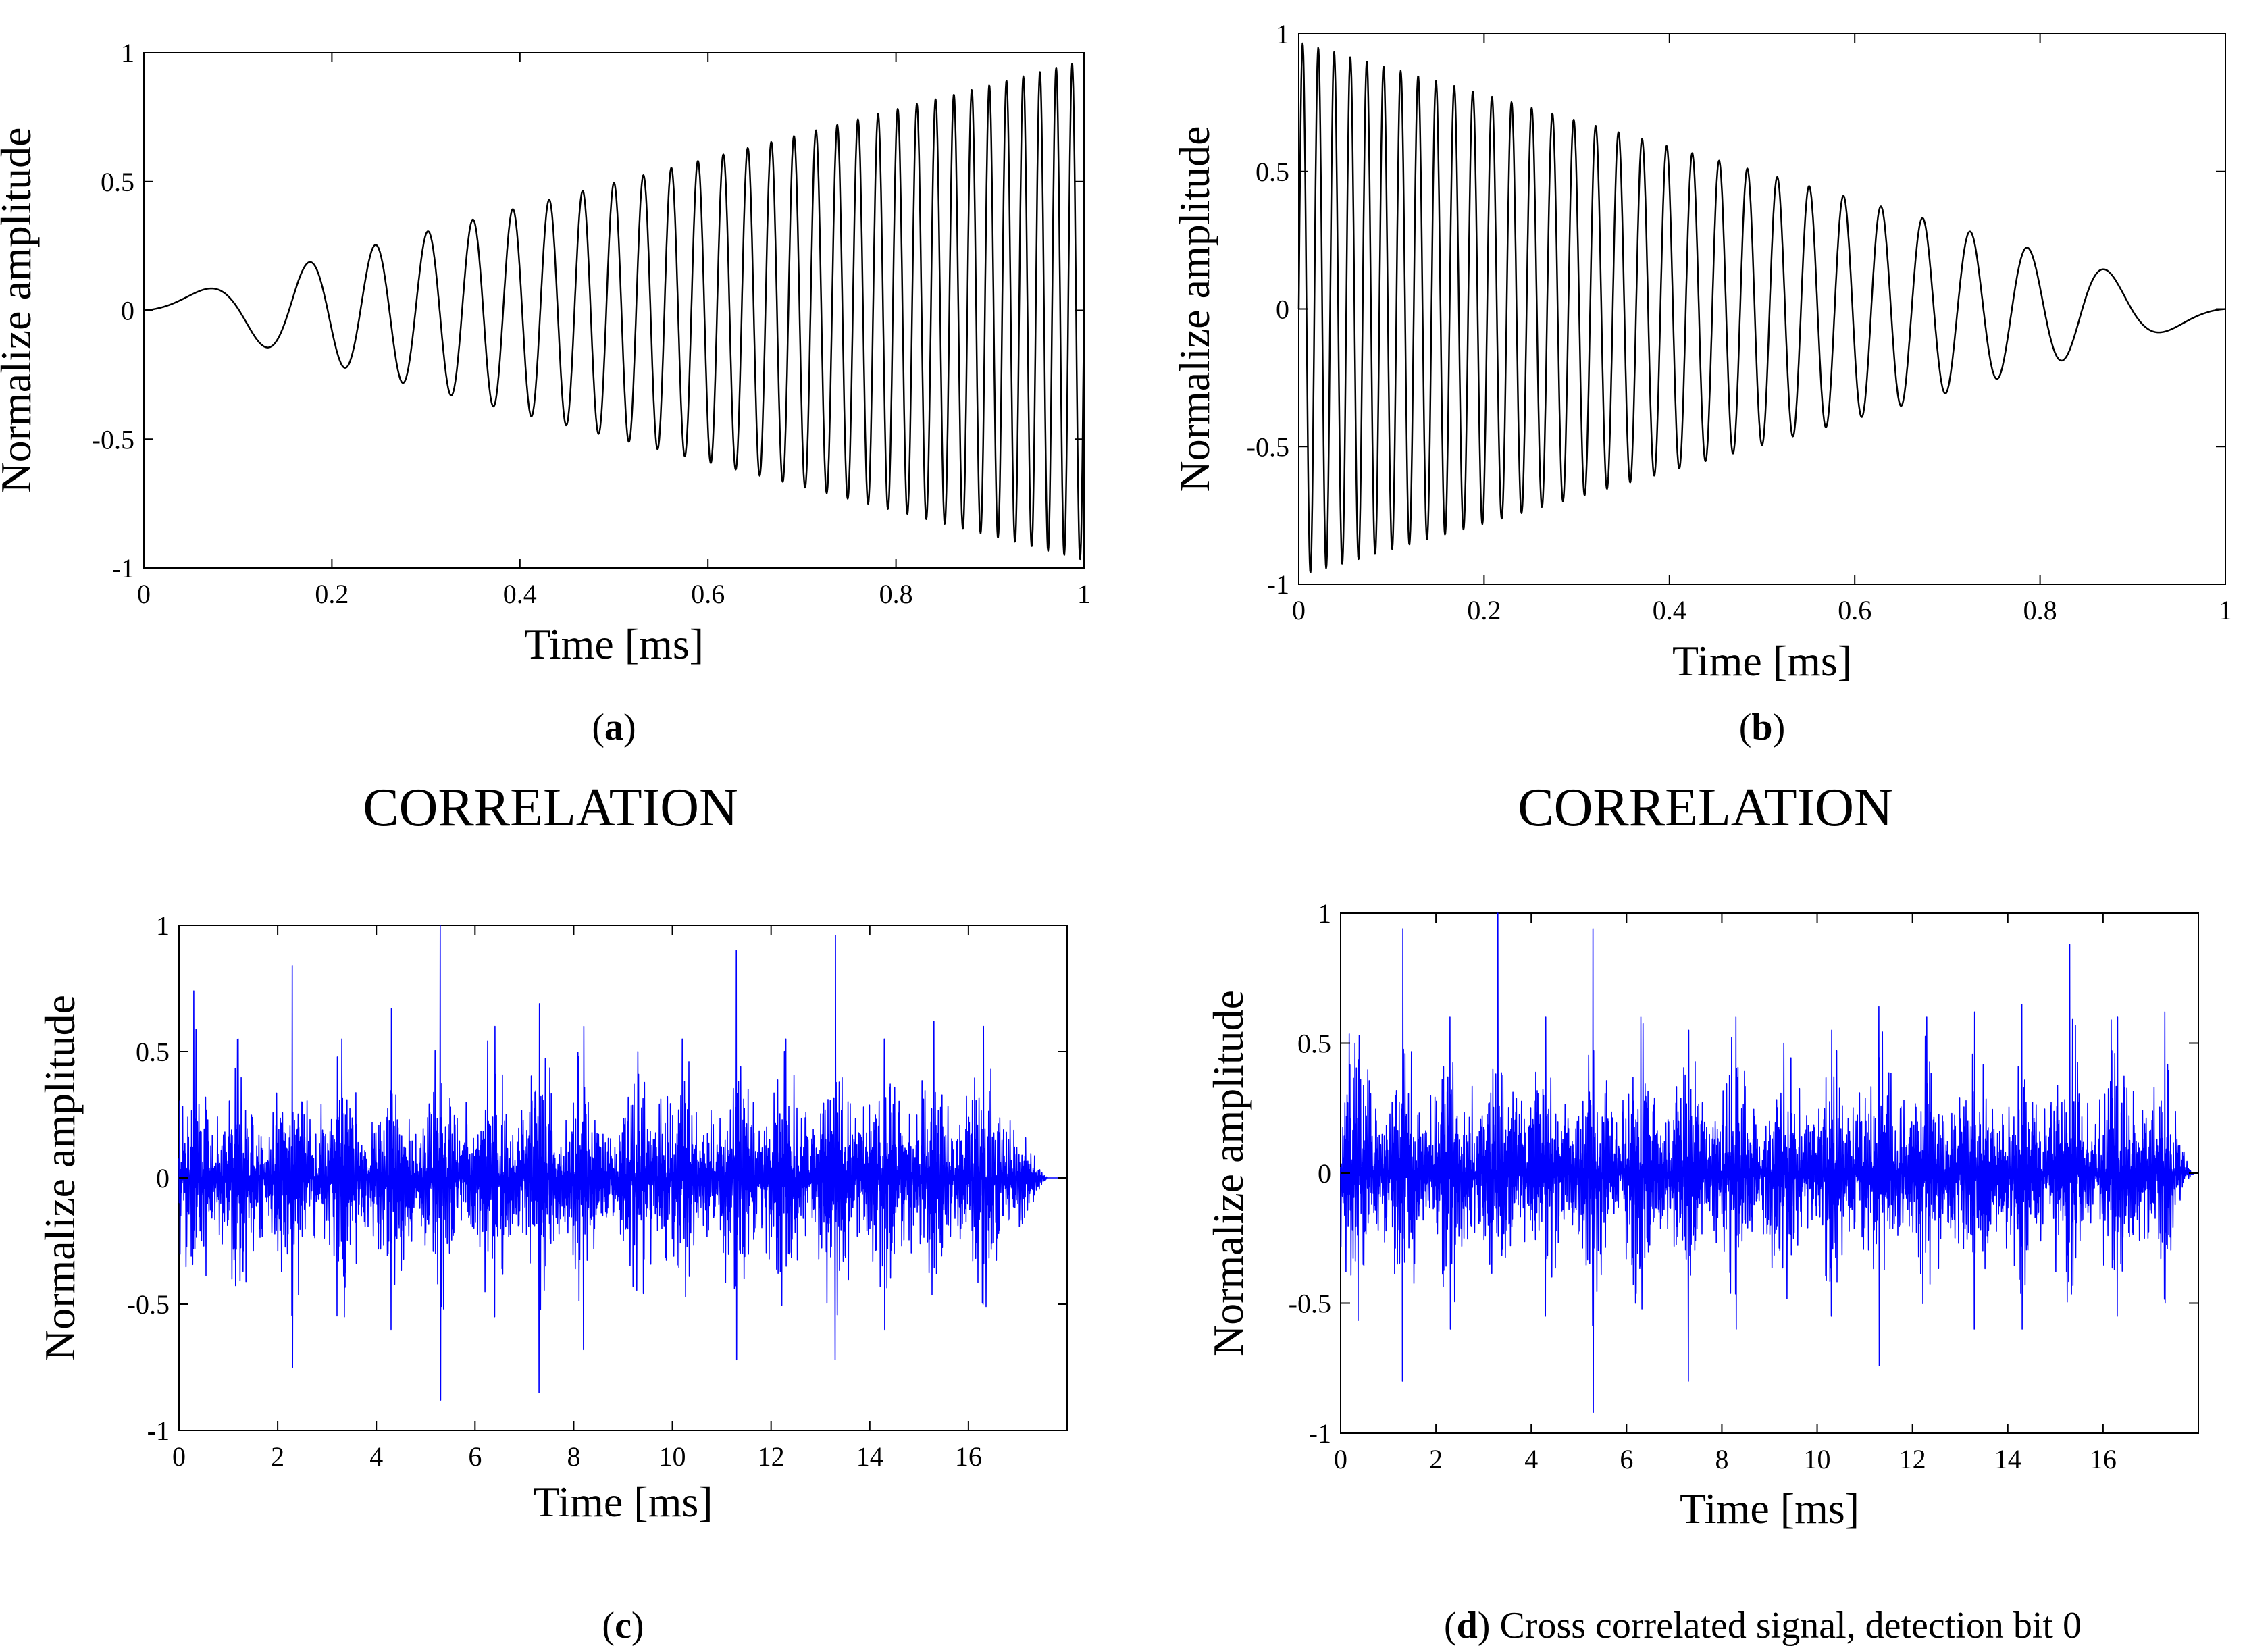  Describe the element at coordinates (331, 594) in the screenshot. I see `x-tick-label-a: 0.2` at that location.